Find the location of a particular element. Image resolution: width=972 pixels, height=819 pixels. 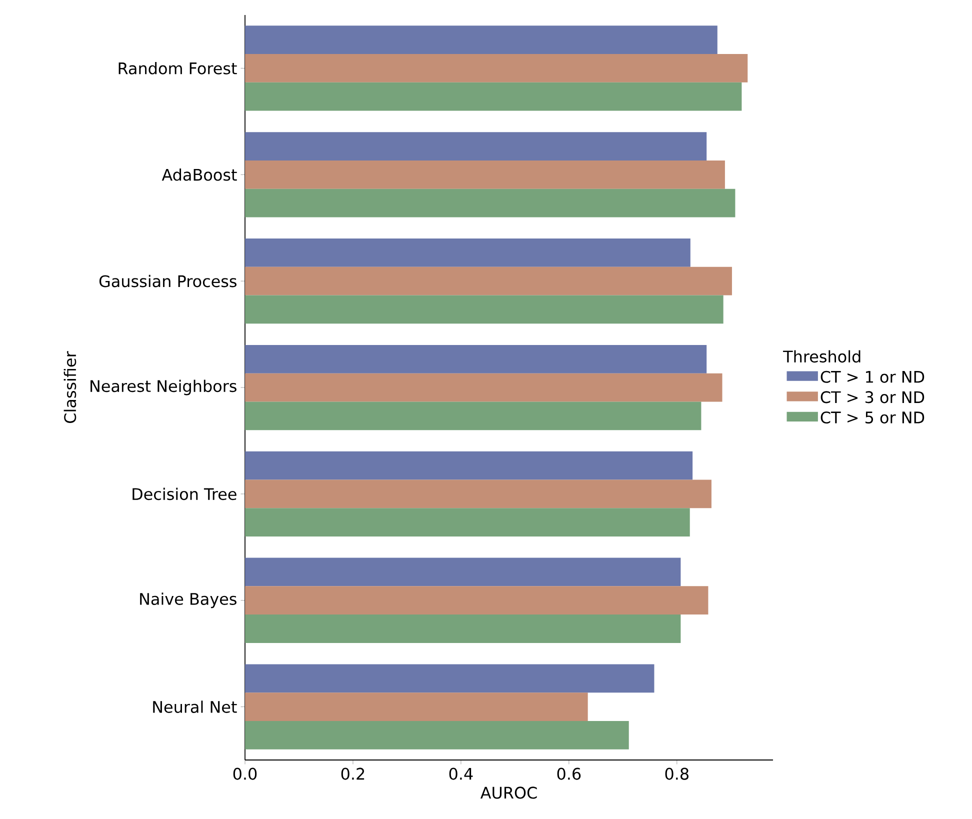

legend-label: CT > 3 or ND is located at coordinates (872, 397).